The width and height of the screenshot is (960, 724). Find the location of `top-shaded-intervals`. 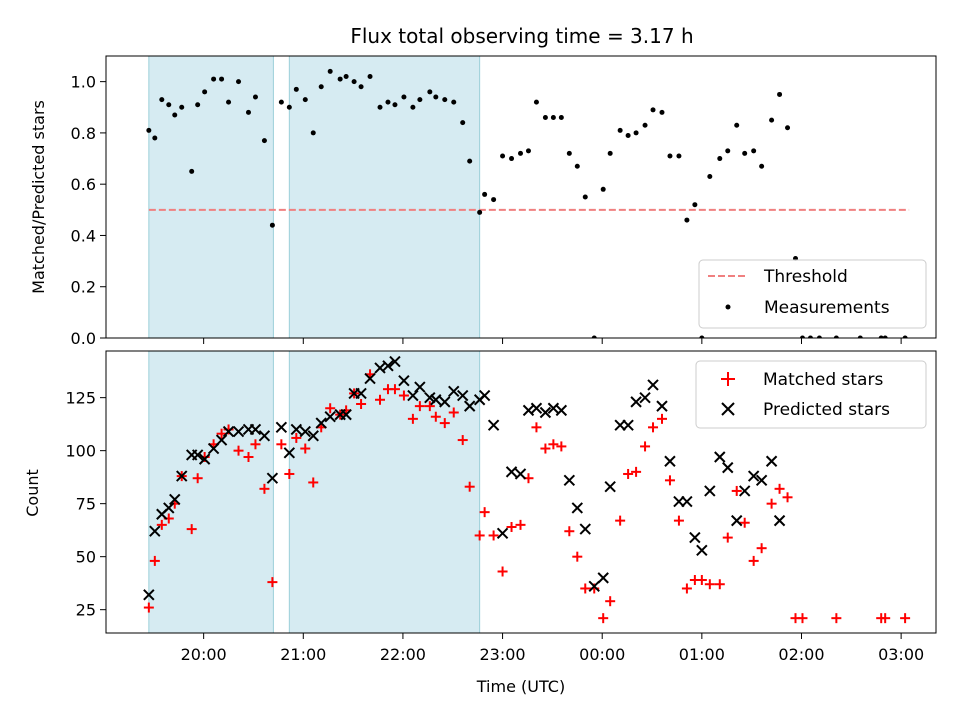

top-shaded-intervals is located at coordinates (314, 197).